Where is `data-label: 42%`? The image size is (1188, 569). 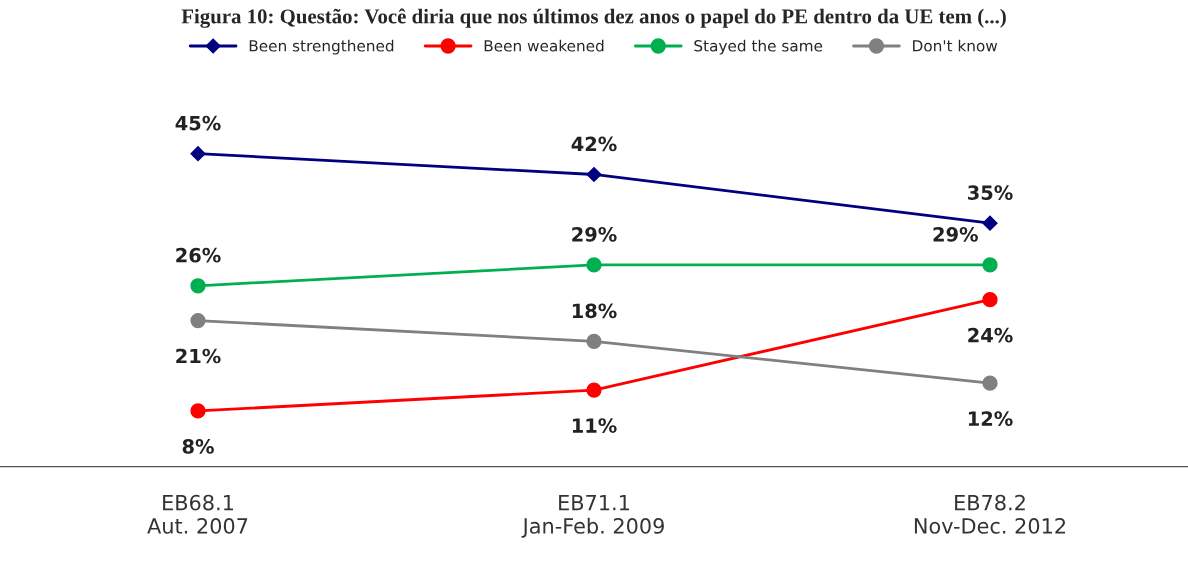
data-label: 42% is located at coordinates (594, 144).